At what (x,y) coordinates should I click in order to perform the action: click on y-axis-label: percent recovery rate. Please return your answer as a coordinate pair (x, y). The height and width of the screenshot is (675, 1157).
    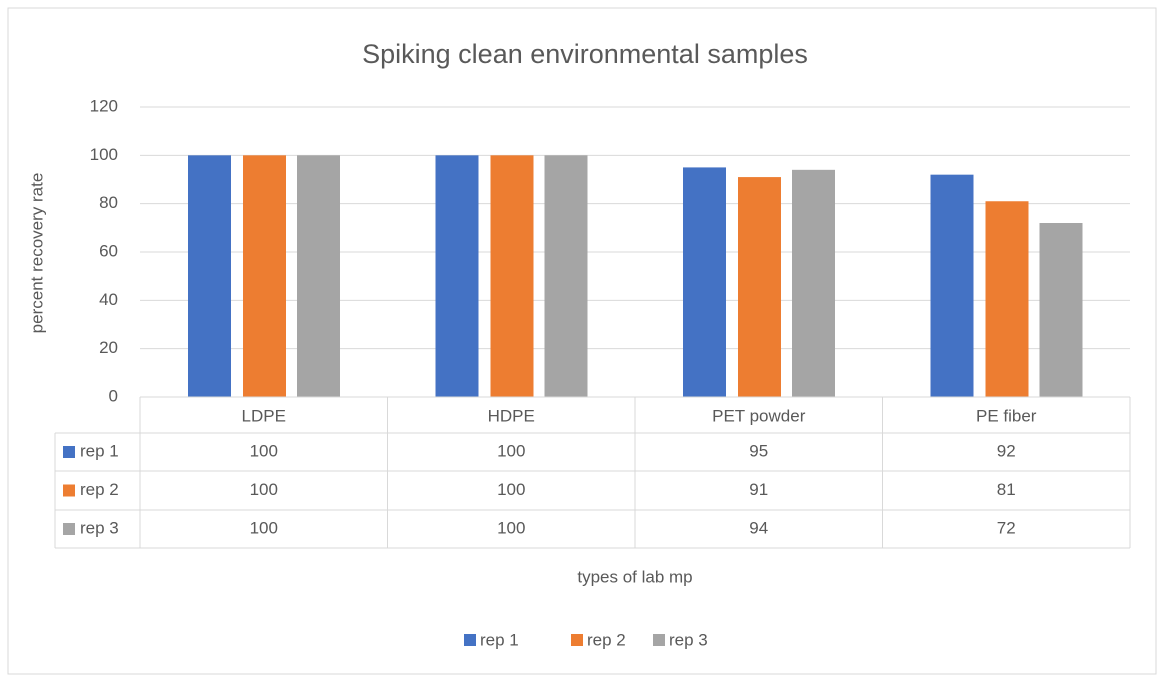
    Looking at the image, I should click on (36, 253).